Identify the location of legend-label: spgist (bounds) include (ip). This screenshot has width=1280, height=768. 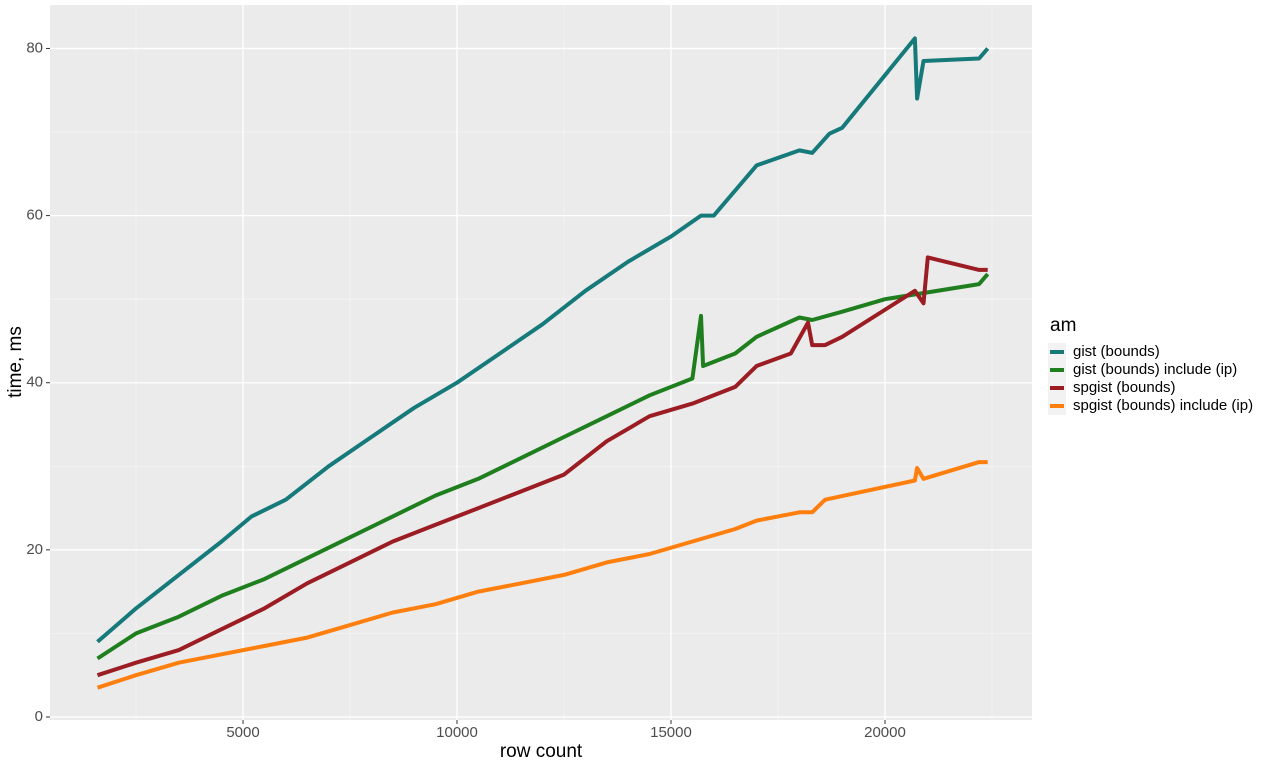
(1163, 405).